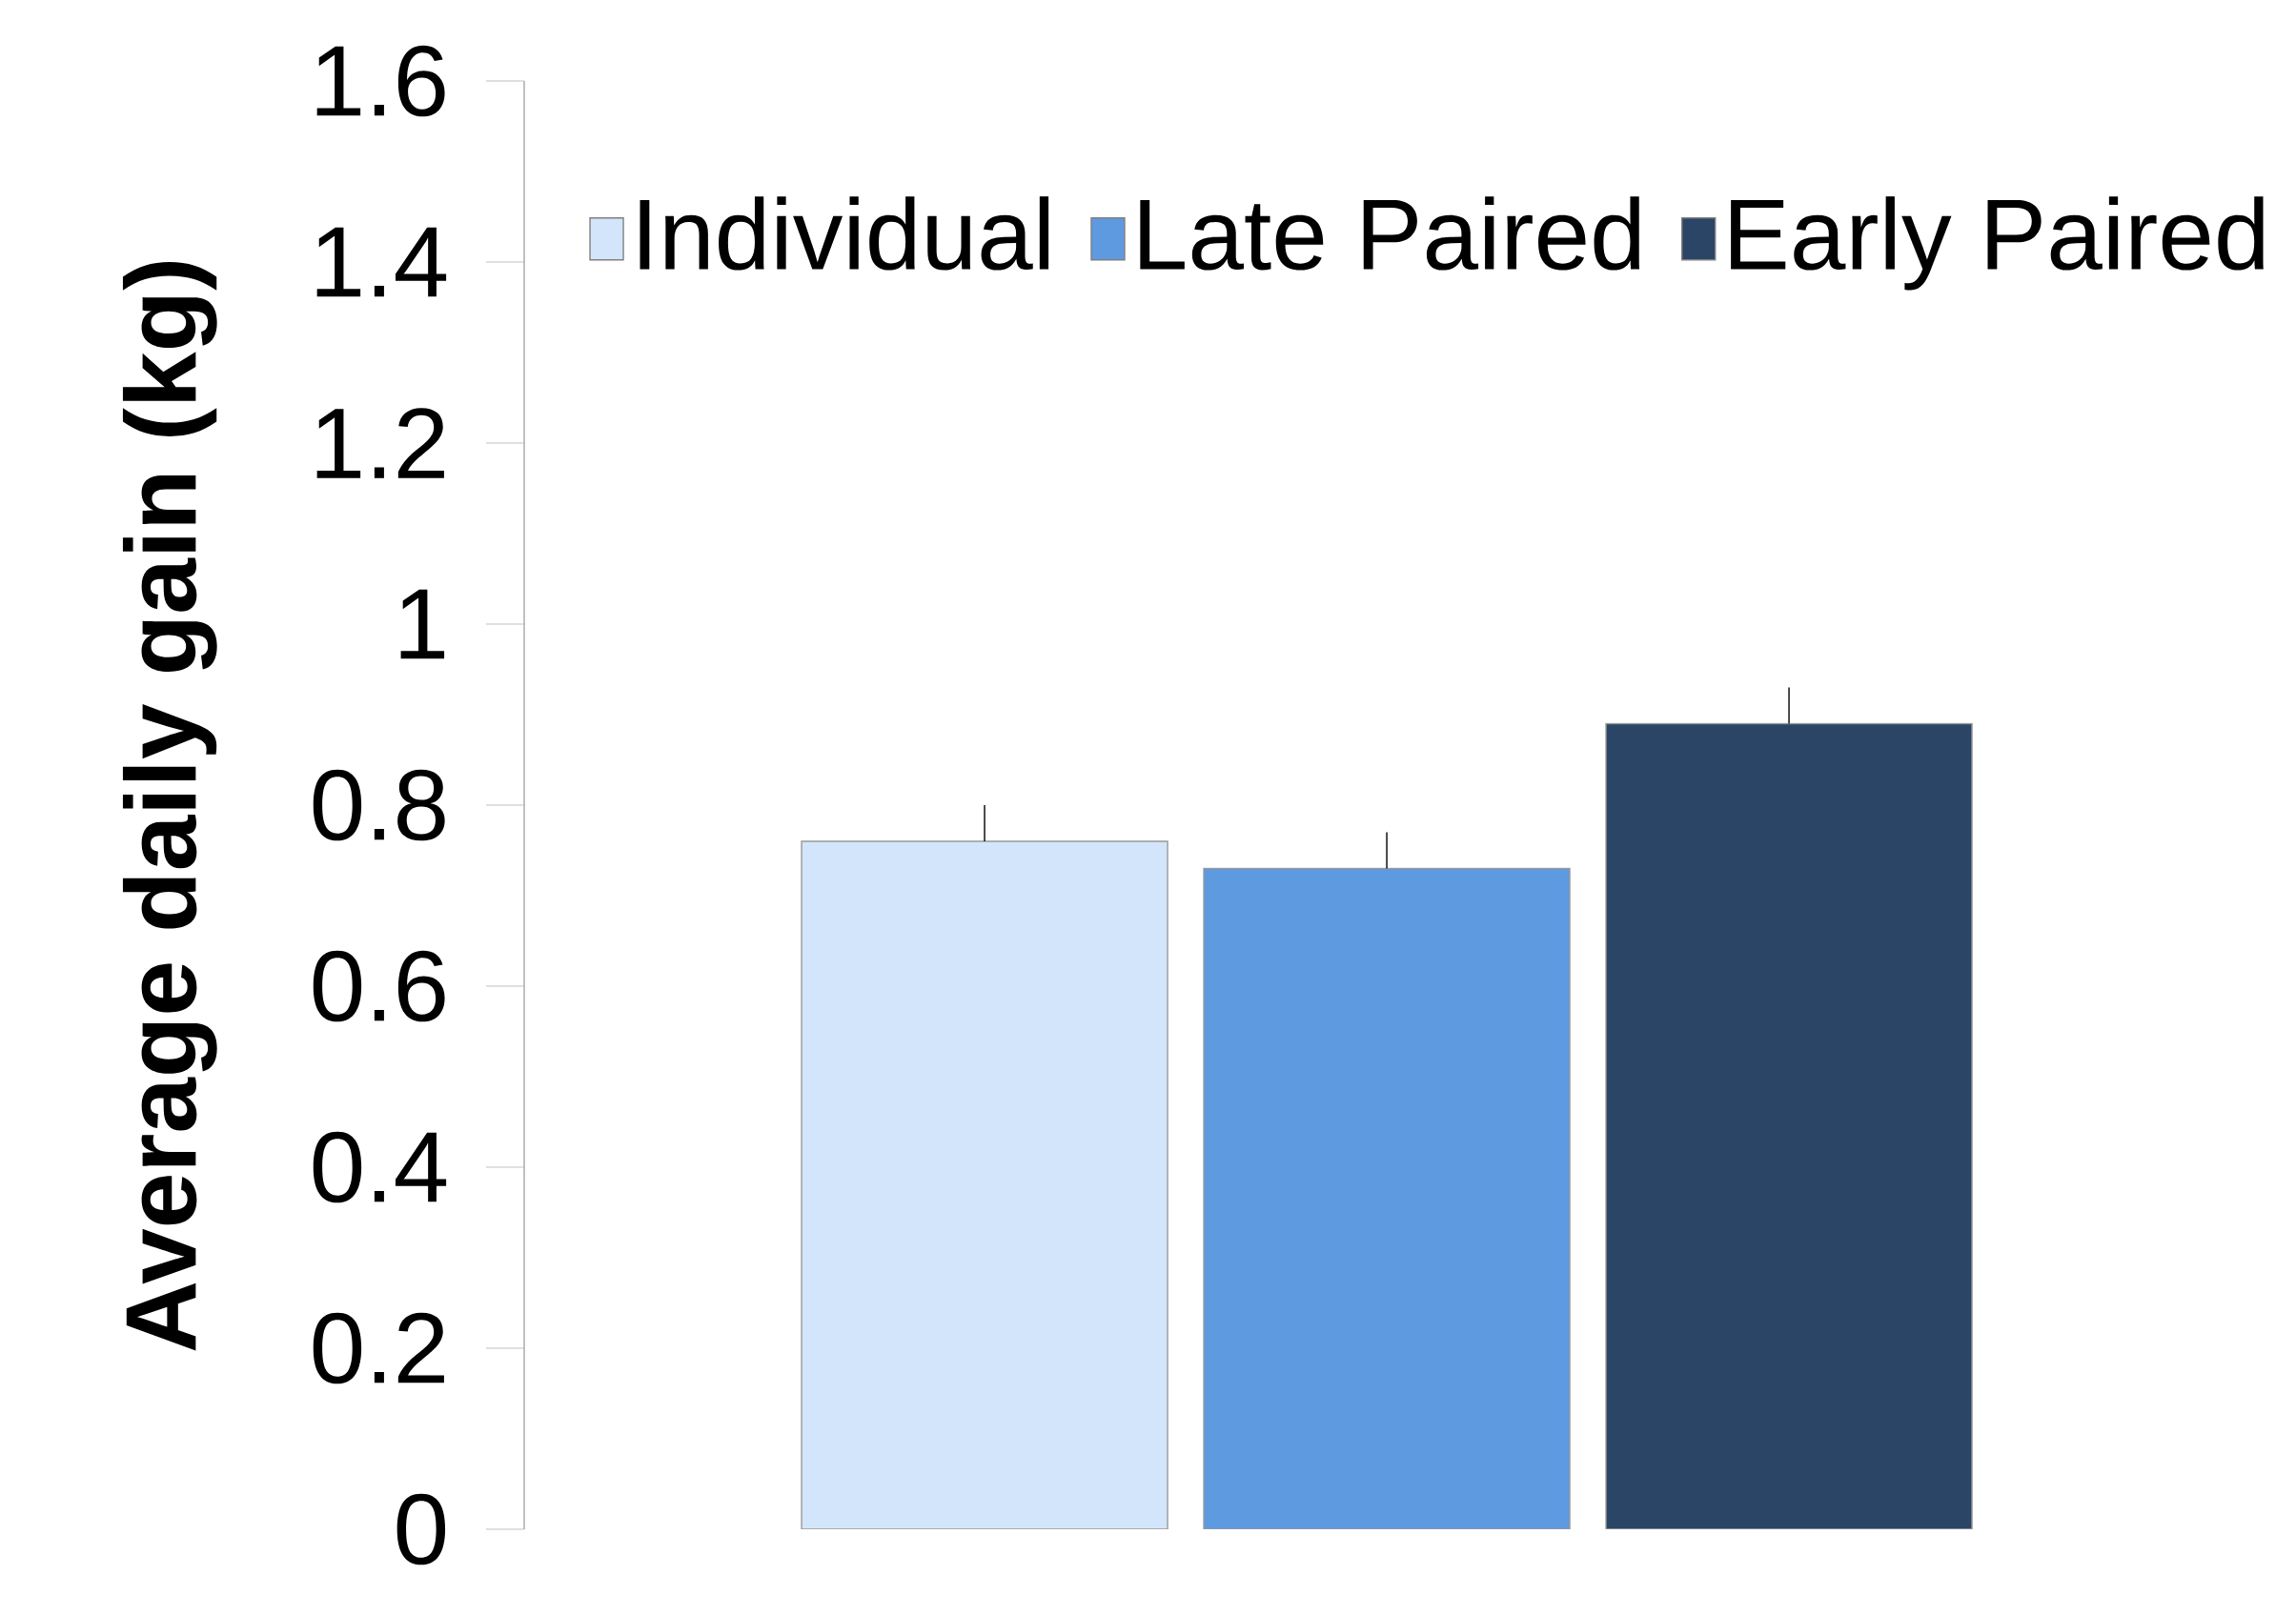  What do you see at coordinates (379, 805) in the screenshot?
I see `y-tick-label: 0.8` at bounding box center [379, 805].